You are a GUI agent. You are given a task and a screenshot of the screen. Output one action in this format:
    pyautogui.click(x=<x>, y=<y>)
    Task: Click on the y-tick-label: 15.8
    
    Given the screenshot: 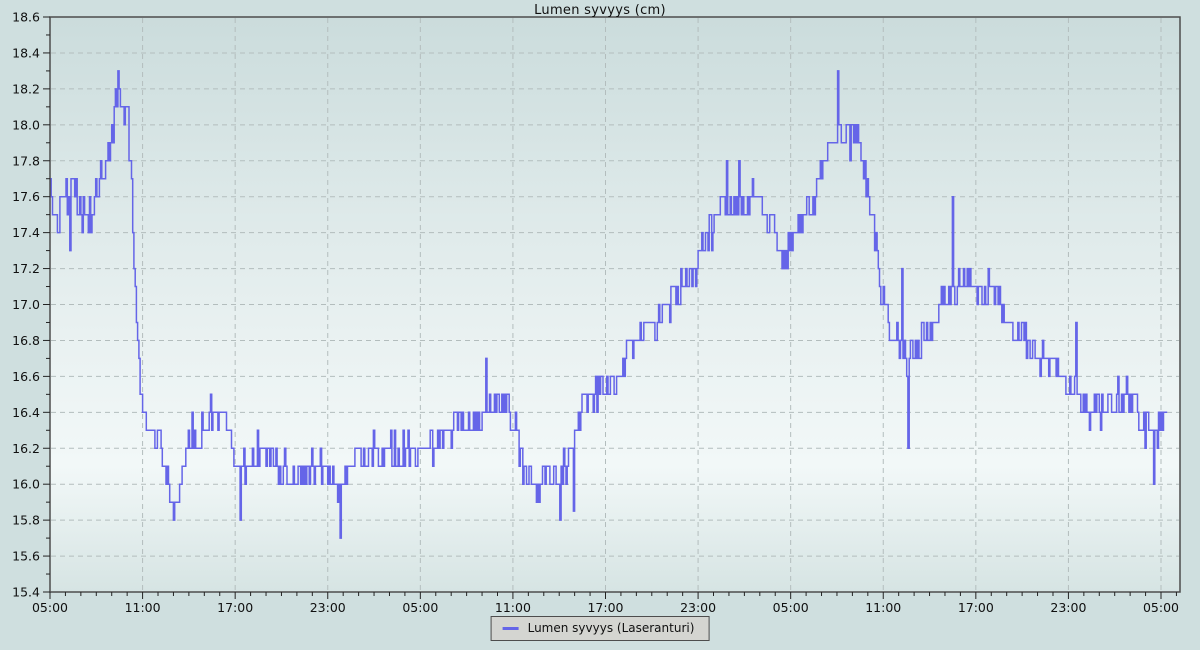 What is the action you would take?
    pyautogui.click(x=26, y=520)
    